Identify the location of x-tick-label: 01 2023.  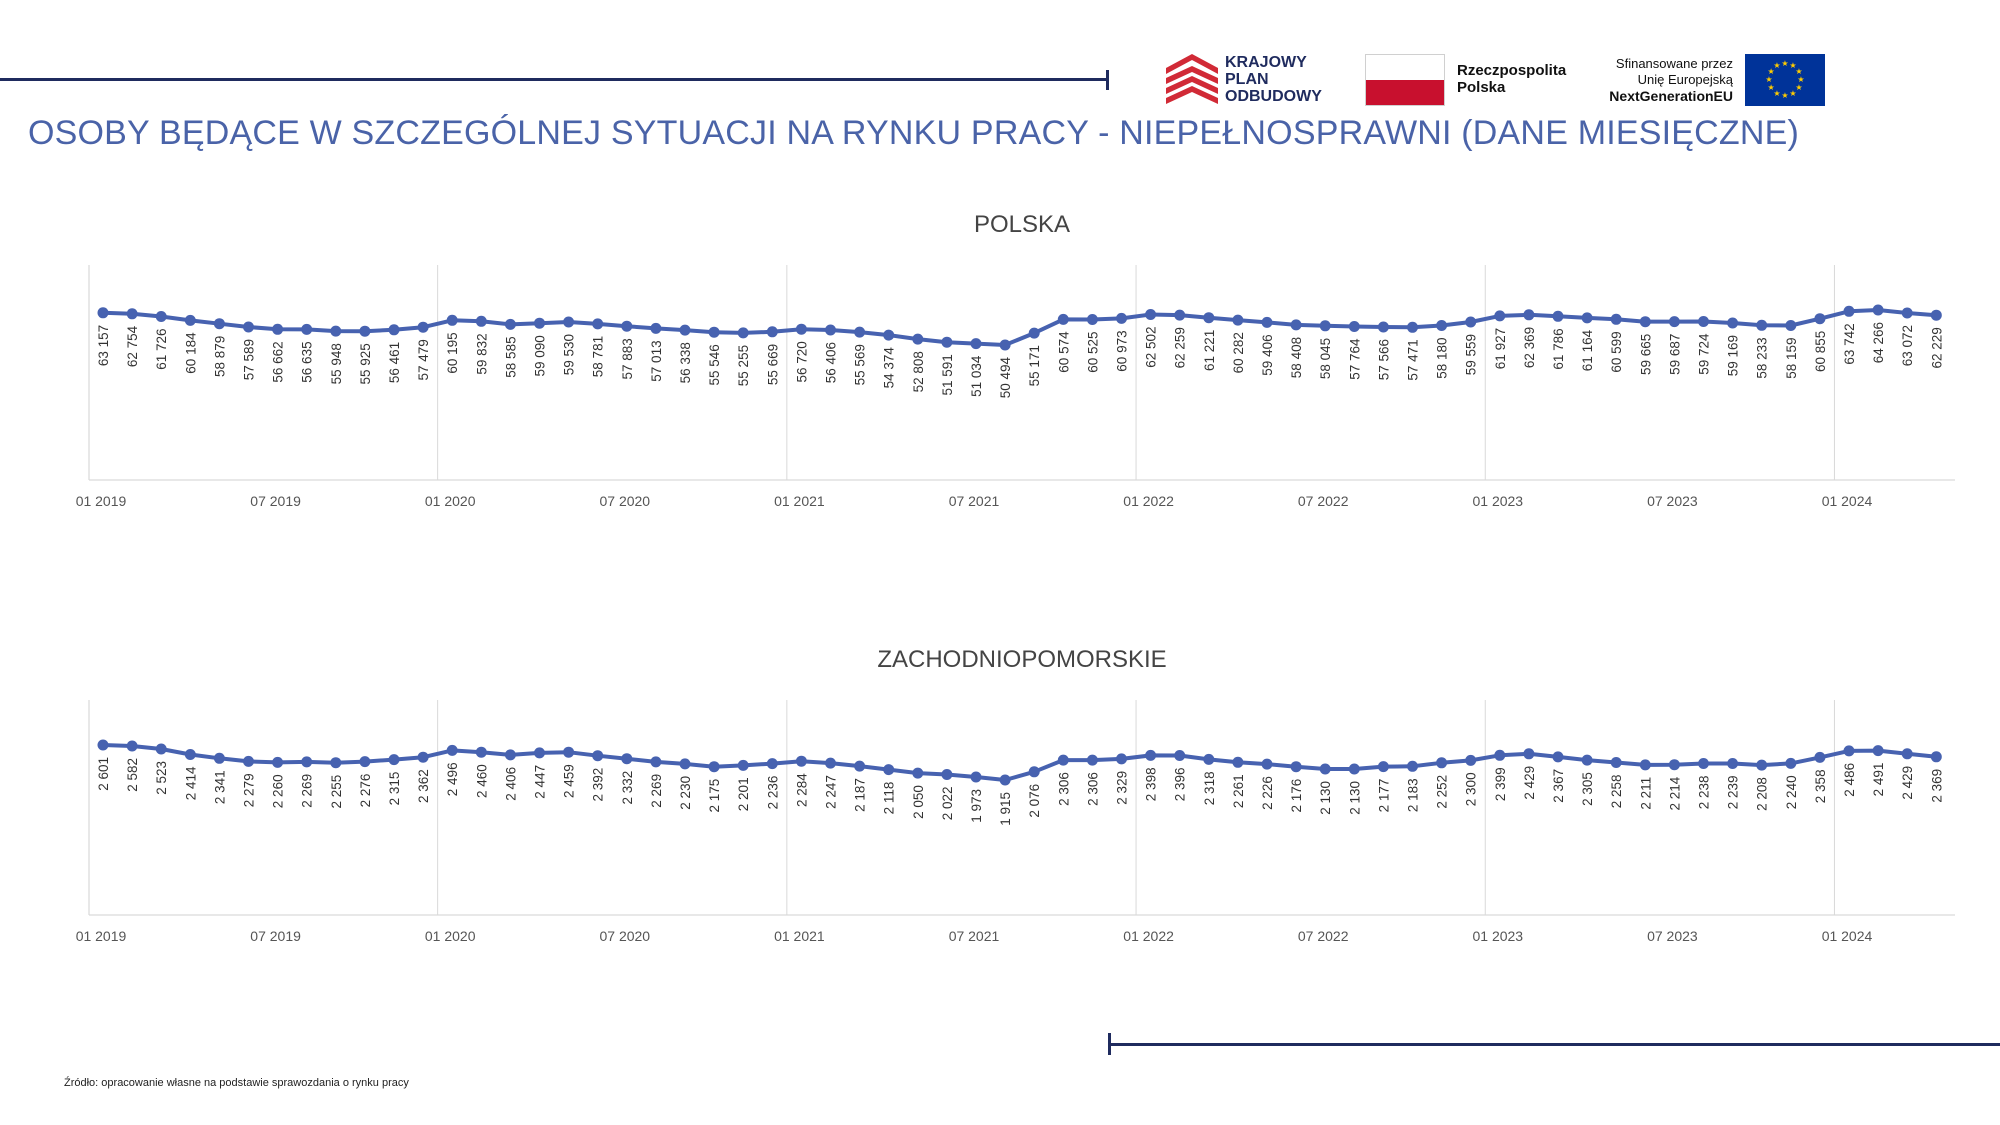
(1497, 501).